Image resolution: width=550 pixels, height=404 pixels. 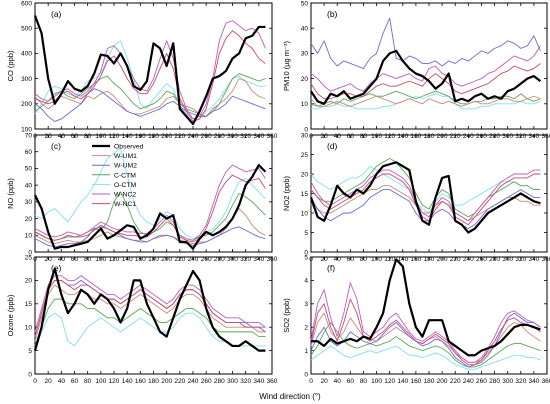 What do you see at coordinates (533, 381) in the screenshot?
I see `x-tick-label: 340` at bounding box center [533, 381].